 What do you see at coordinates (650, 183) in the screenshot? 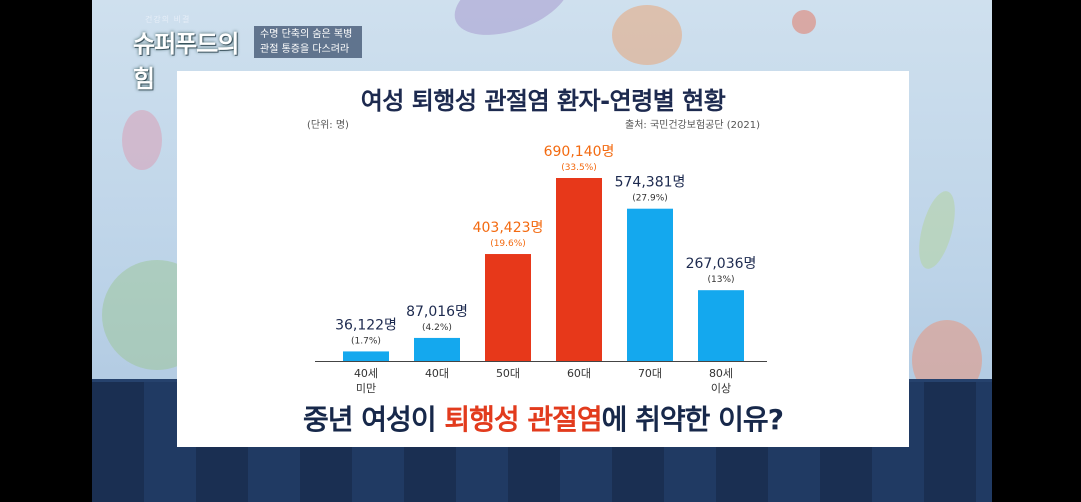
I see `value-label: 574,381명` at bounding box center [650, 183].